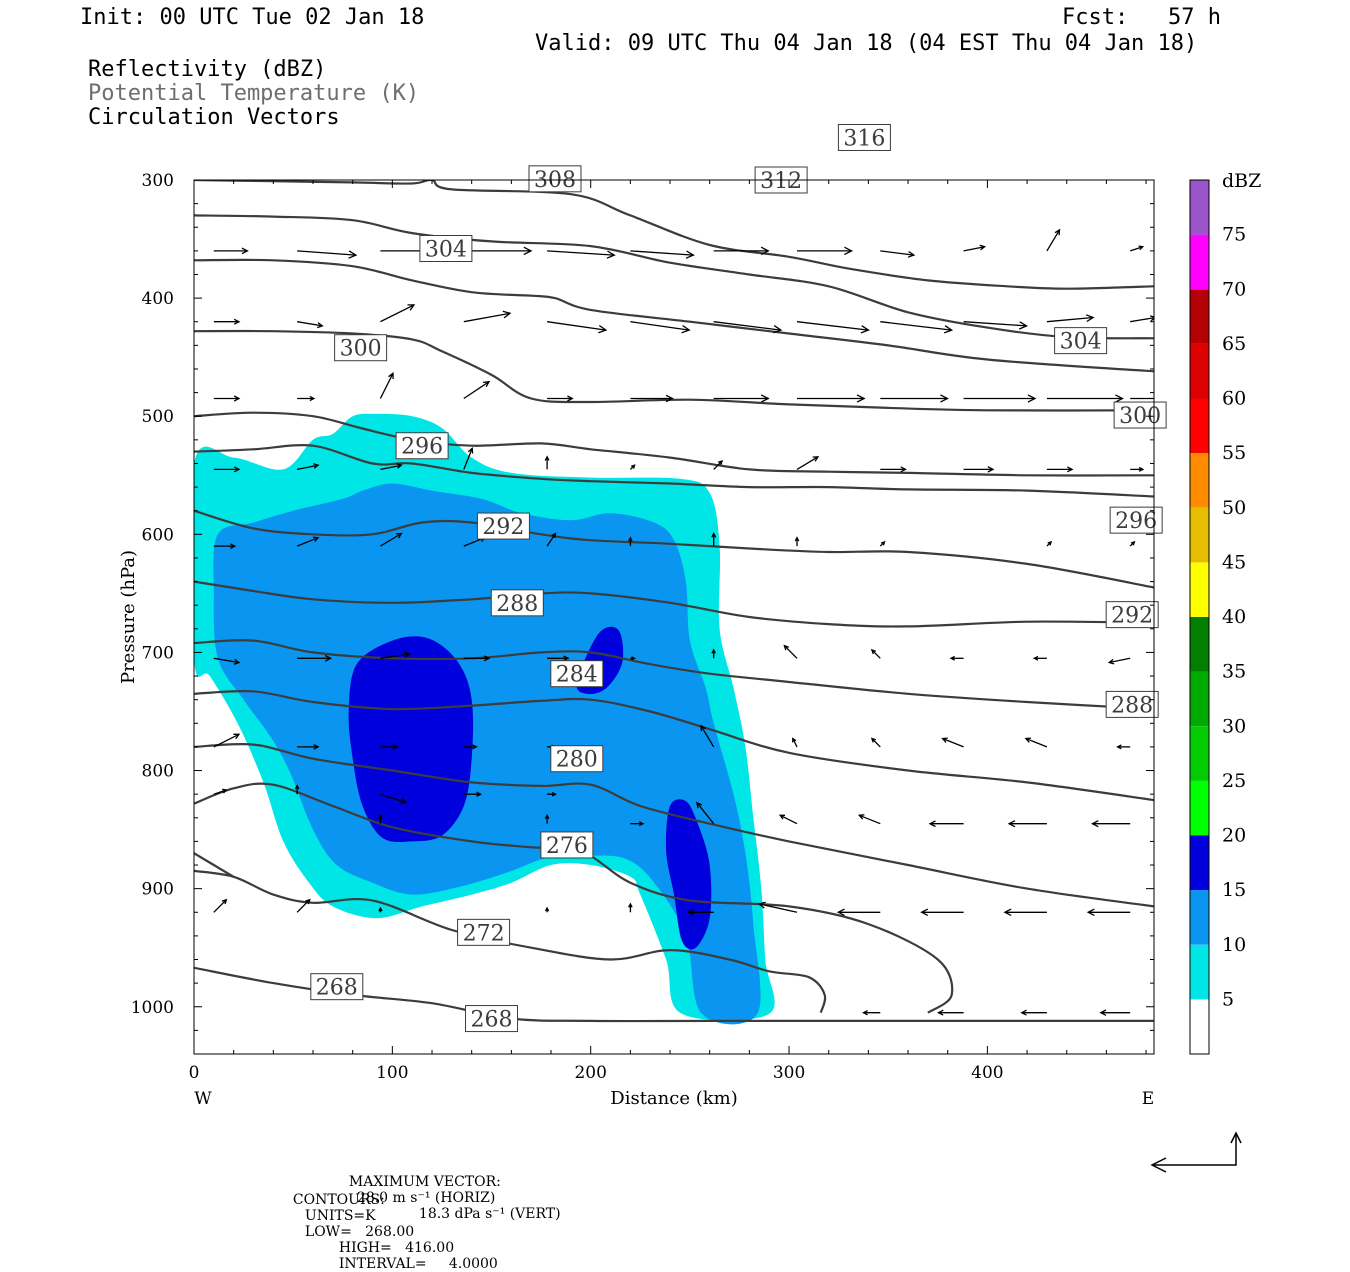 This screenshot has height=1272, width=1350. Describe the element at coordinates (1234, 289) in the screenshot. I see `colorbar-label-70: 70` at that location.